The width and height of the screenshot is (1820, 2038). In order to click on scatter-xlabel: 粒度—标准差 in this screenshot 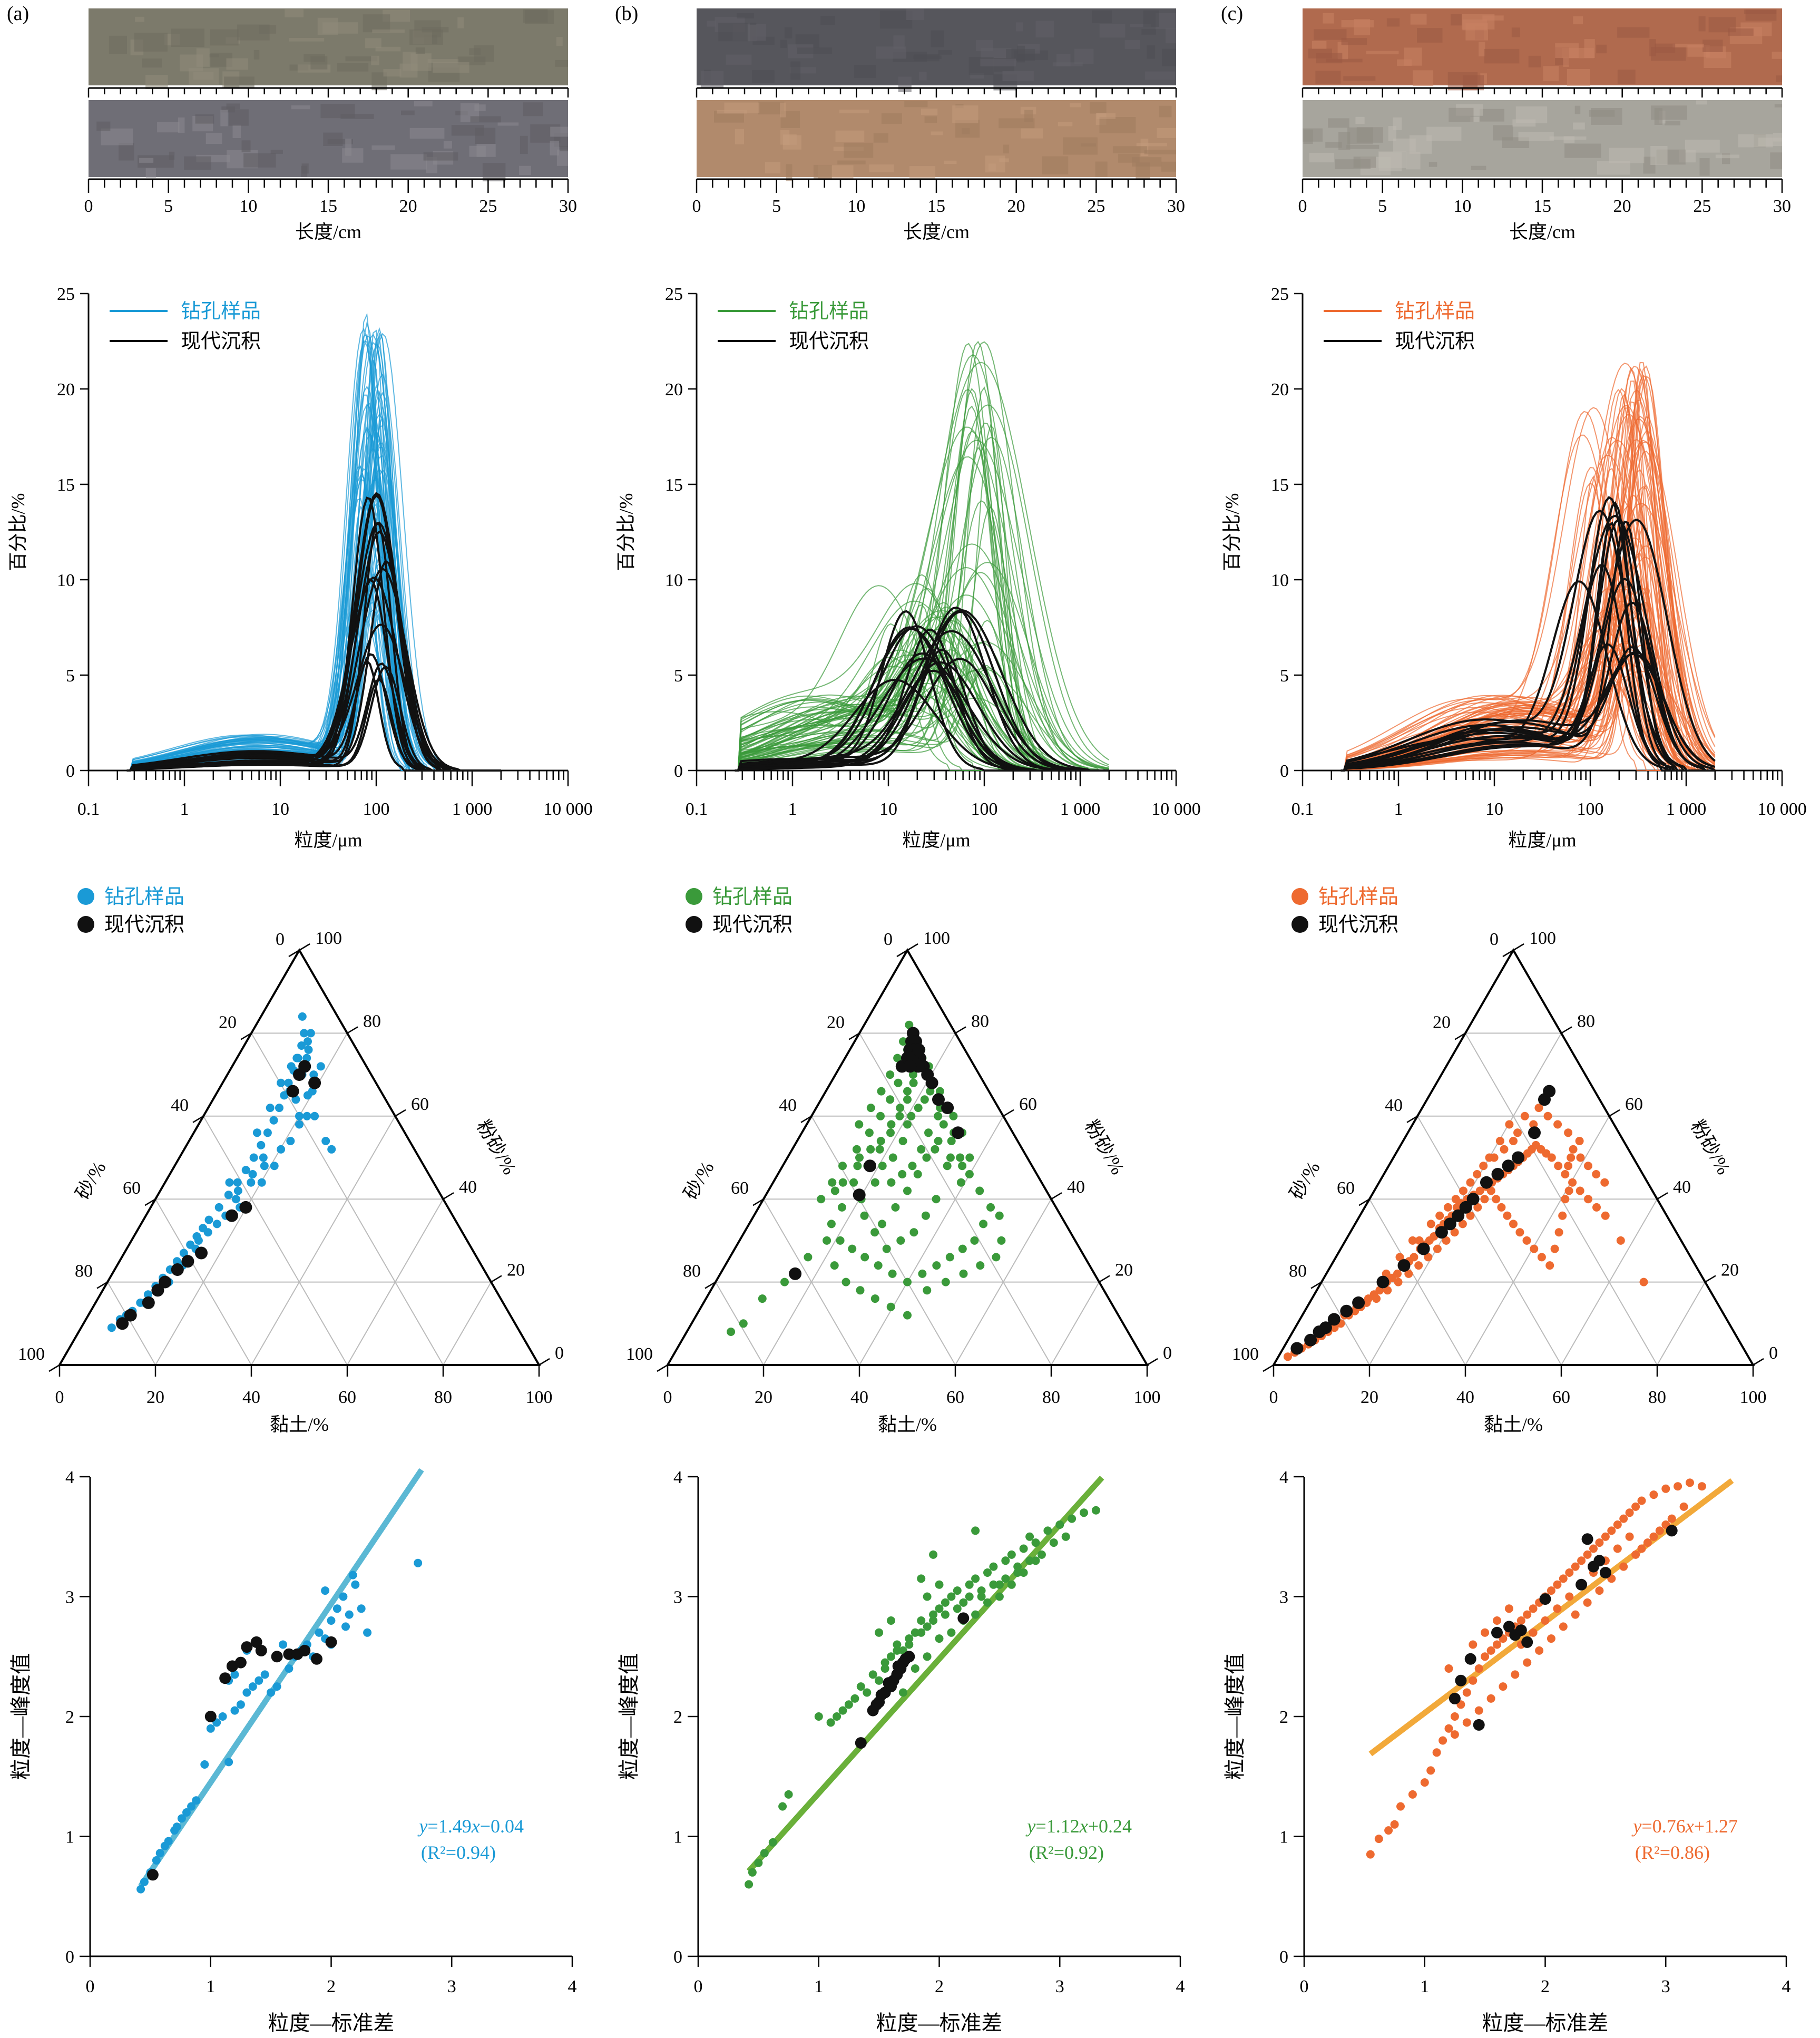, I will do `click(1545, 2023)`.